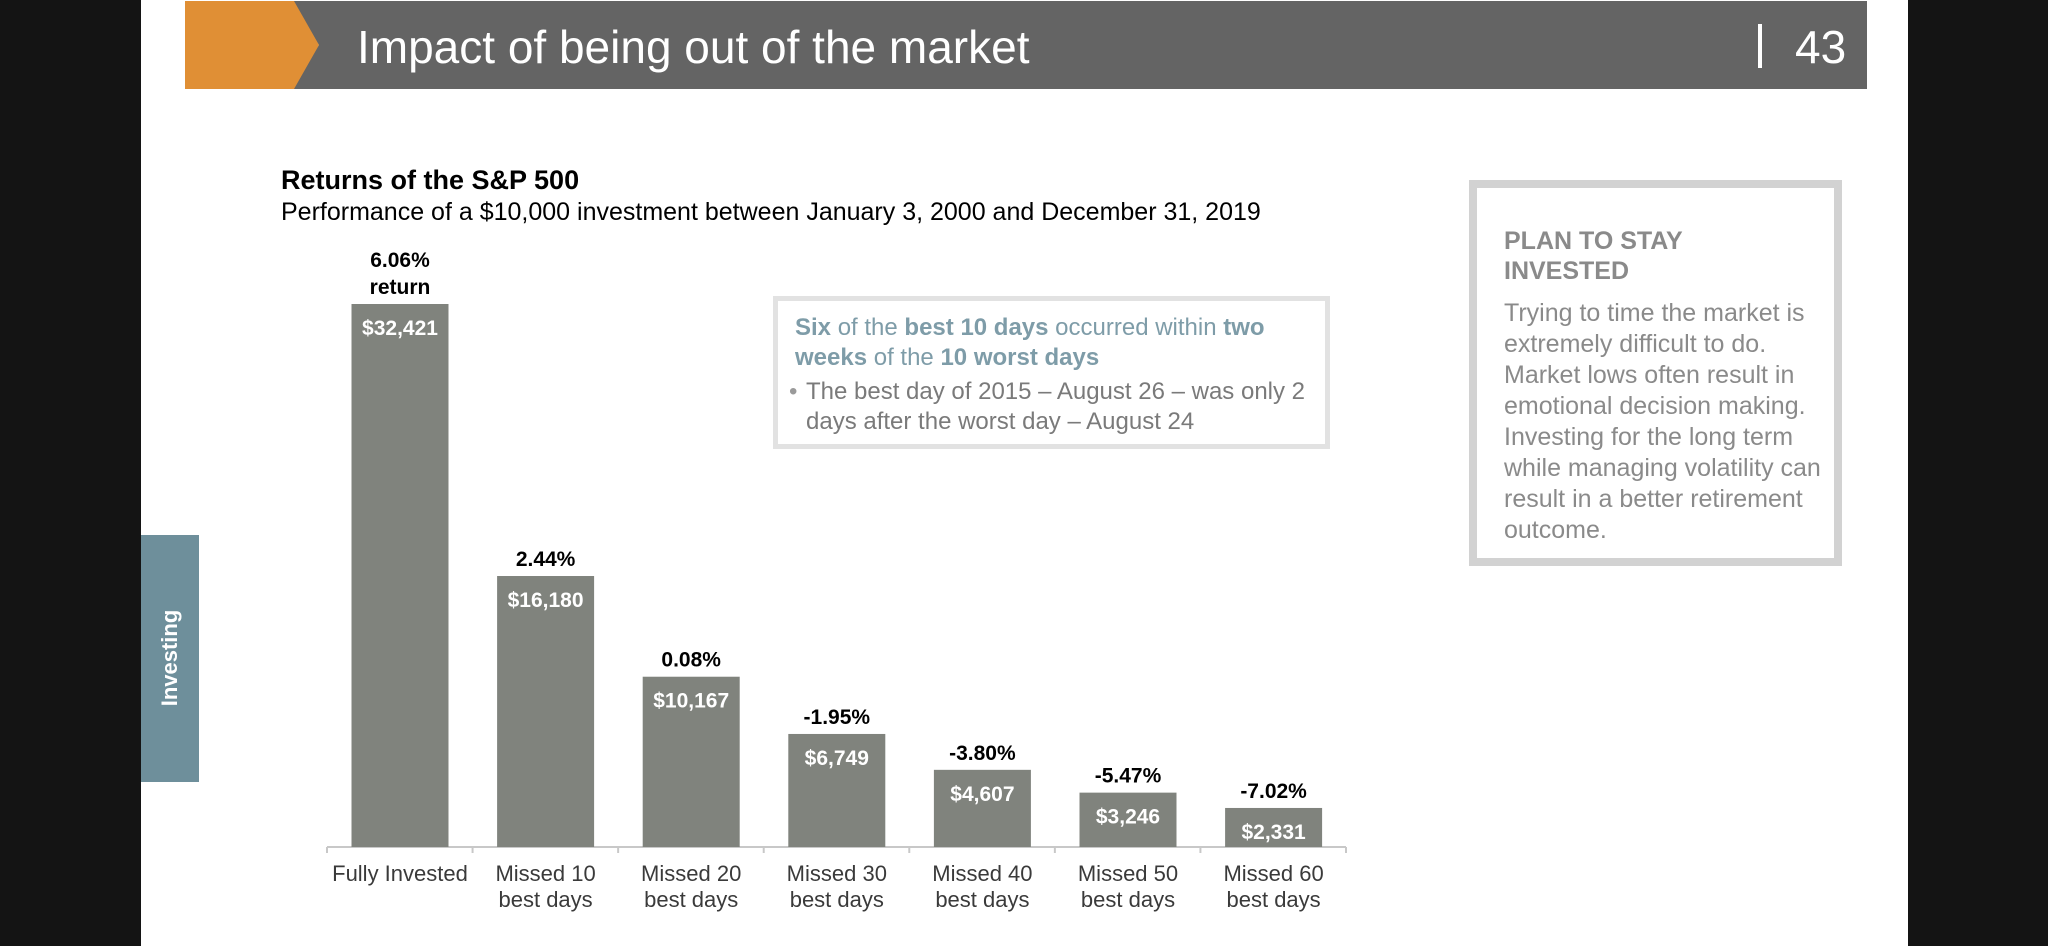  Describe the element at coordinates (400, 873) in the screenshot. I see `category-label: Fully Invested` at that location.